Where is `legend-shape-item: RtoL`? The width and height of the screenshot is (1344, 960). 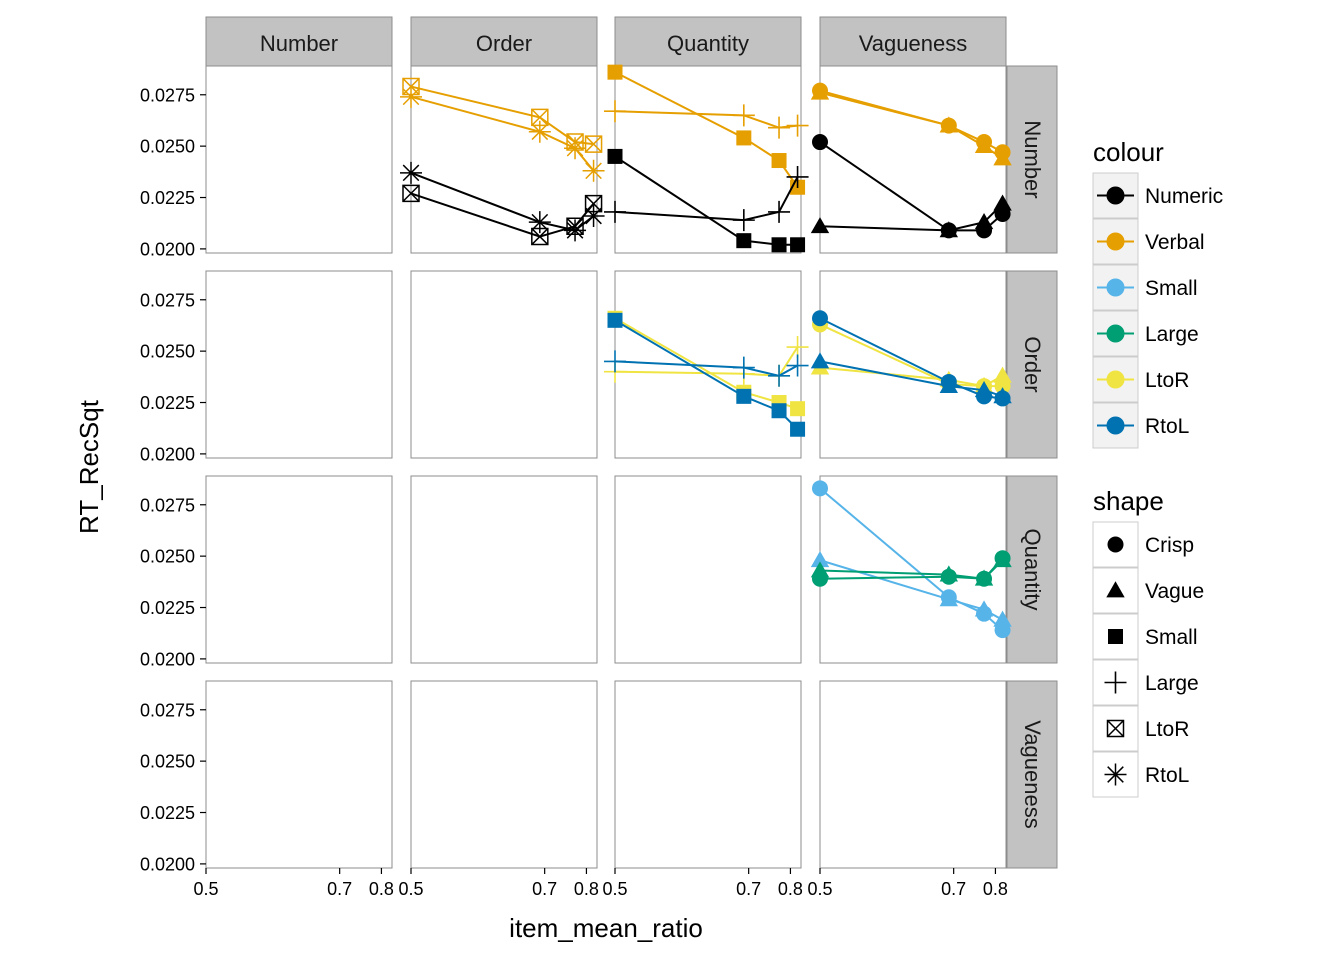 legend-shape-item: RtoL is located at coordinates (1140, 774).